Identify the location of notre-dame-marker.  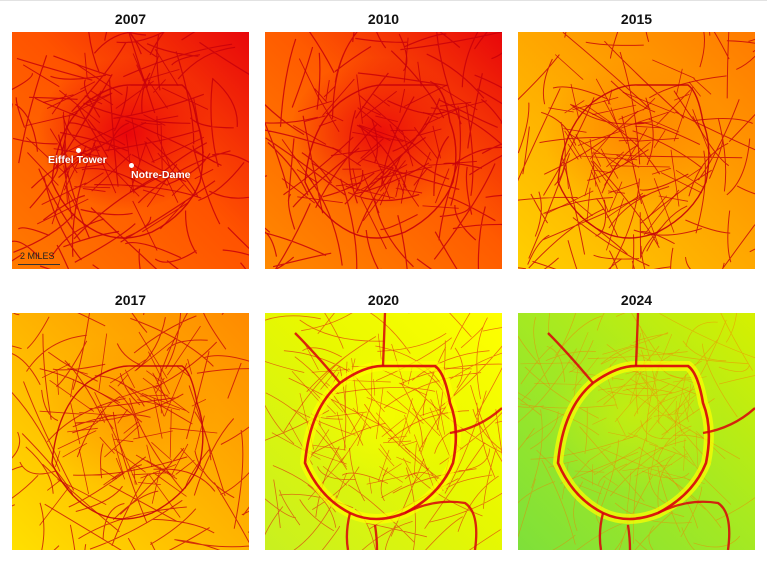
(131, 165).